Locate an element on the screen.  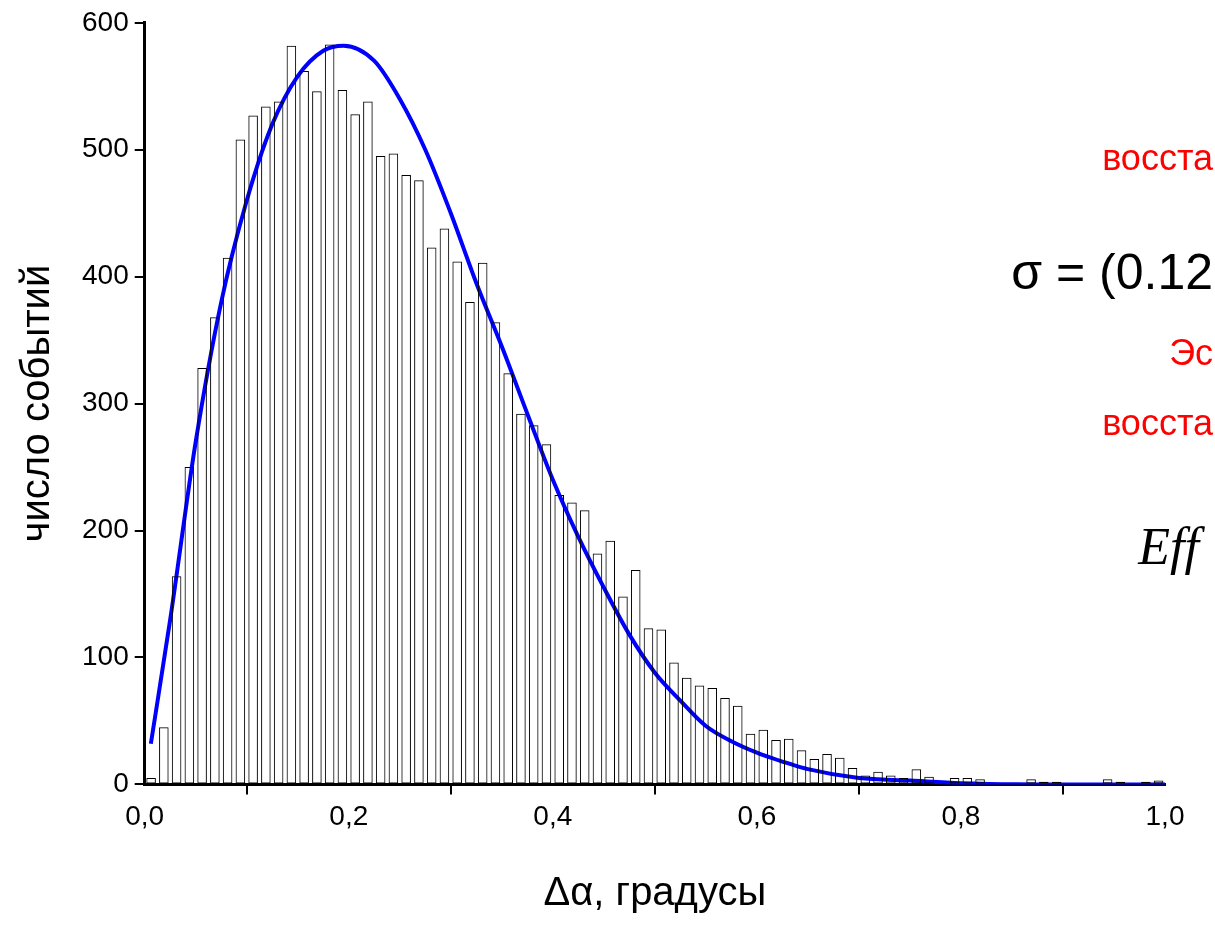
x-tick-label: 0,2 is located at coordinates (349, 815).